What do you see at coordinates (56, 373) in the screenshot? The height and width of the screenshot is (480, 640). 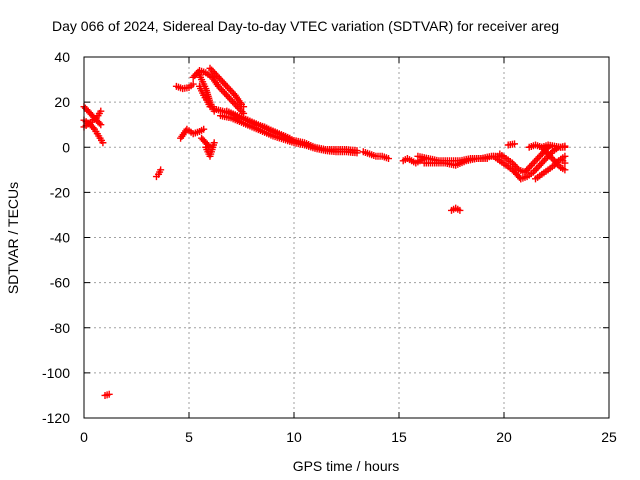 I see `y-tick-label: -100` at bounding box center [56, 373].